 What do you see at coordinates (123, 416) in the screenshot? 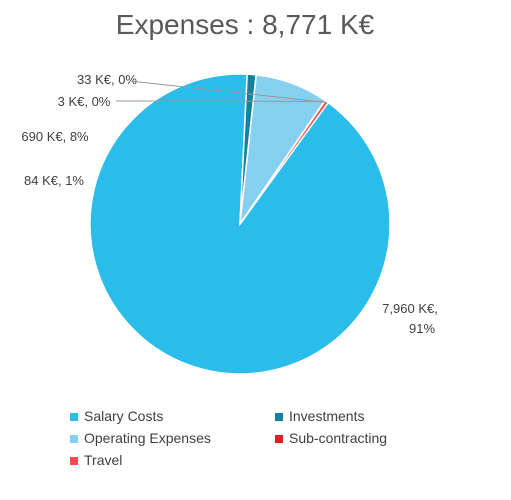
I see `legend-label-salary-costs: Salary Costs` at bounding box center [123, 416].